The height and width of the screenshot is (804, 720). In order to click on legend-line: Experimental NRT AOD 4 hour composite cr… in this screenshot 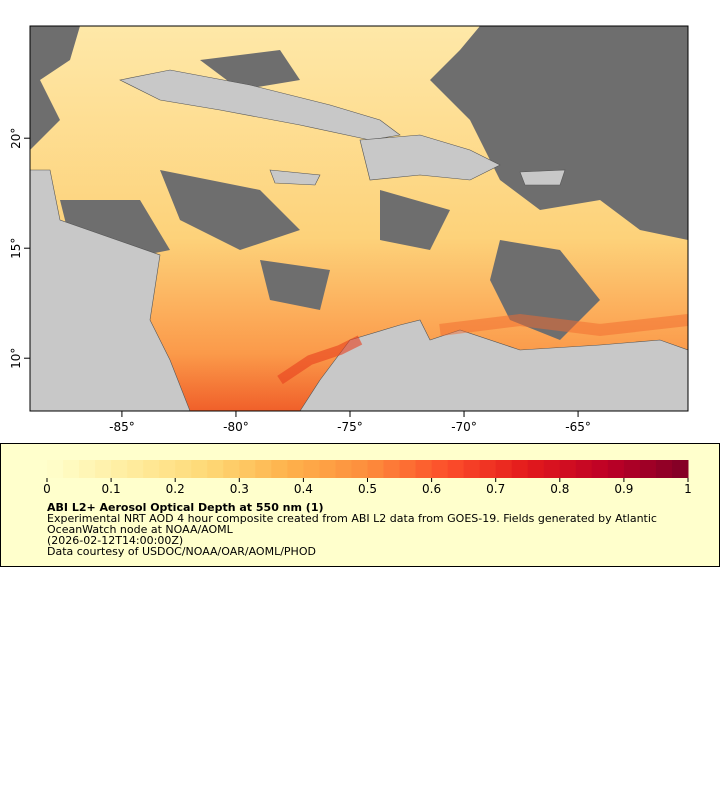, I will do `click(352, 518)`.